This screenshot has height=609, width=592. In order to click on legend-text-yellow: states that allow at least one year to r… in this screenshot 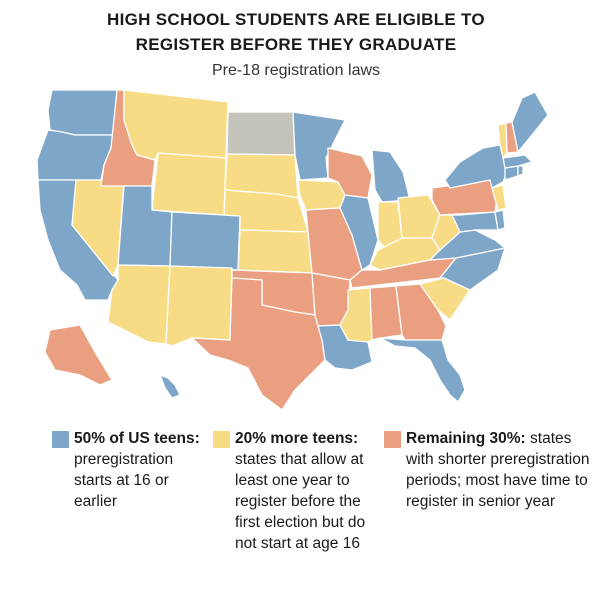, I will do `click(300, 501)`.